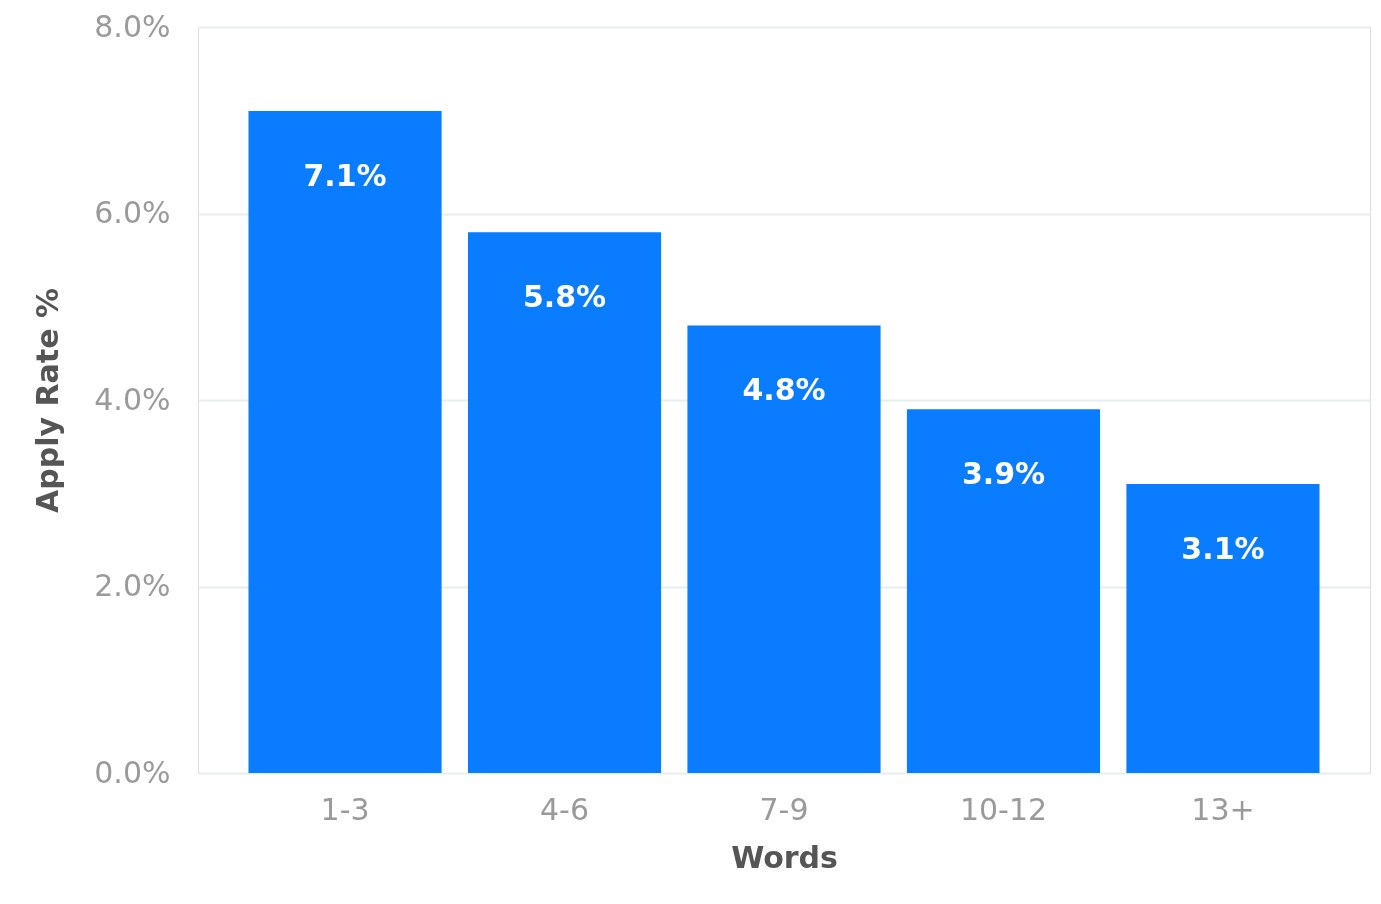 This screenshot has height=904, width=1381. I want to click on x-tick-label: 13+, so click(1223, 809).